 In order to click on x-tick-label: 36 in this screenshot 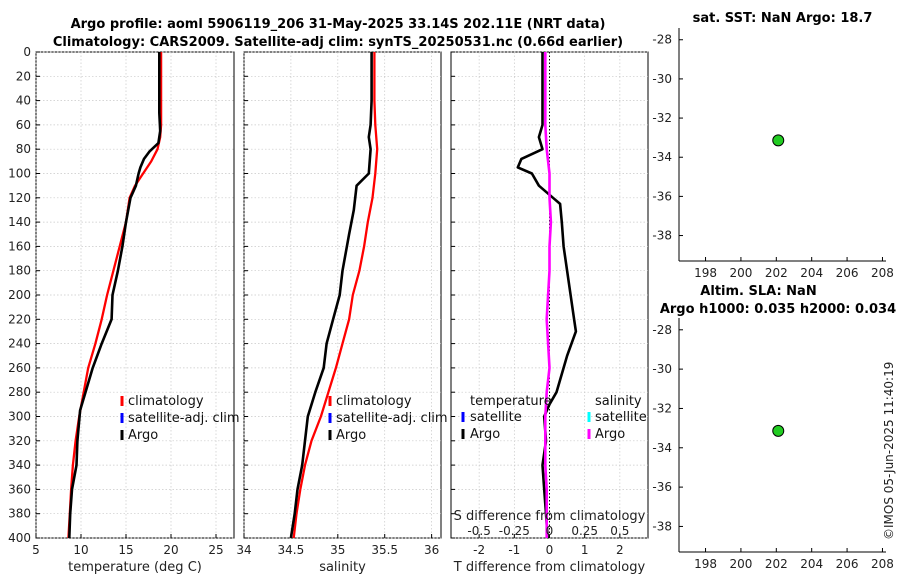, I will do `click(431, 550)`.